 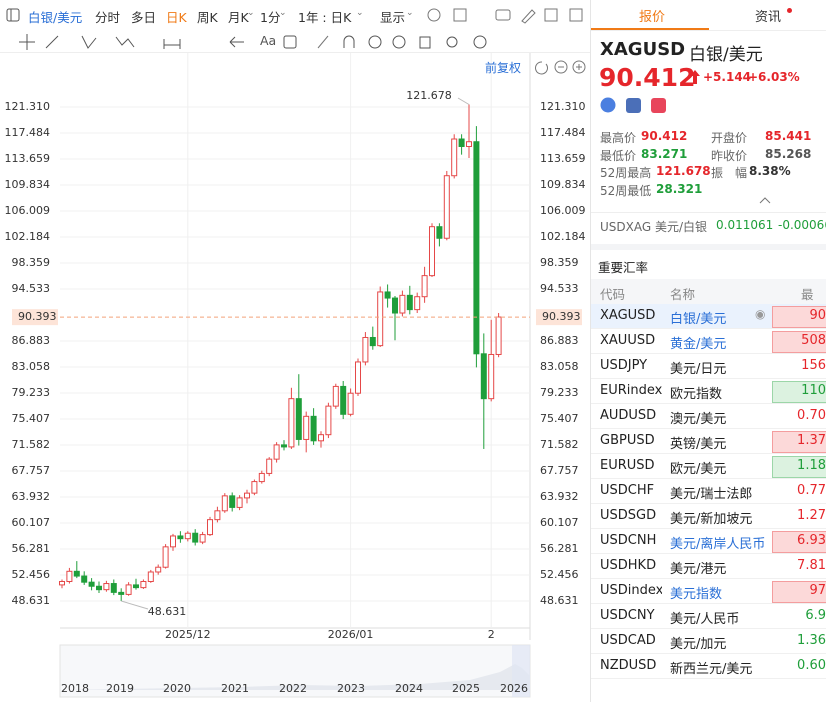 I want to click on window-icon, so click(x=551, y=15).